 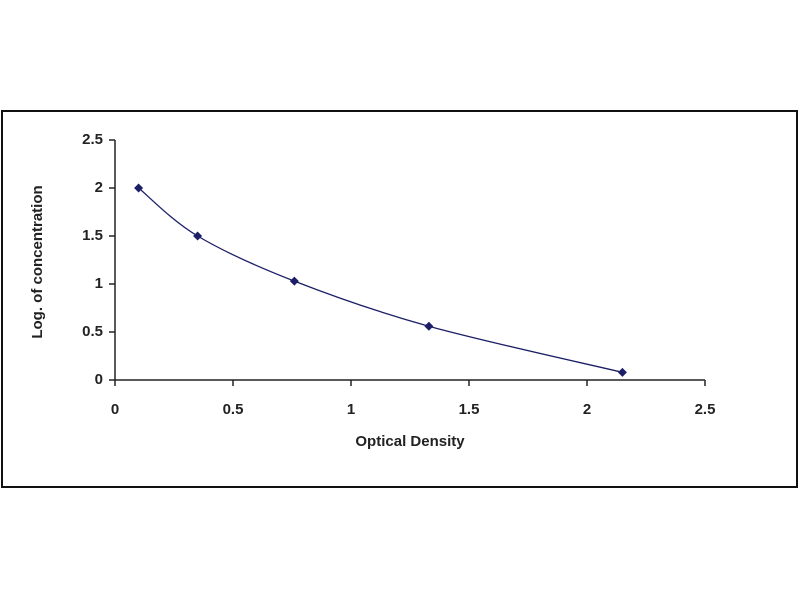 What do you see at coordinates (99, 379) in the screenshot?
I see `y-tick-label: 0` at bounding box center [99, 379].